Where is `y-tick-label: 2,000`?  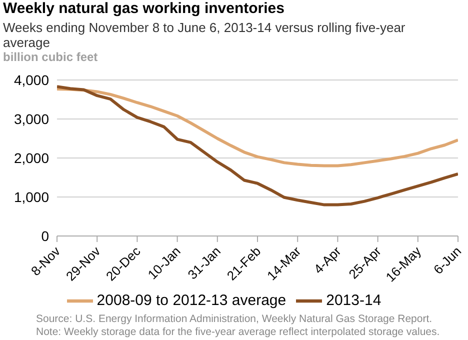 y-tick-label: 2,000 is located at coordinates (32, 158).